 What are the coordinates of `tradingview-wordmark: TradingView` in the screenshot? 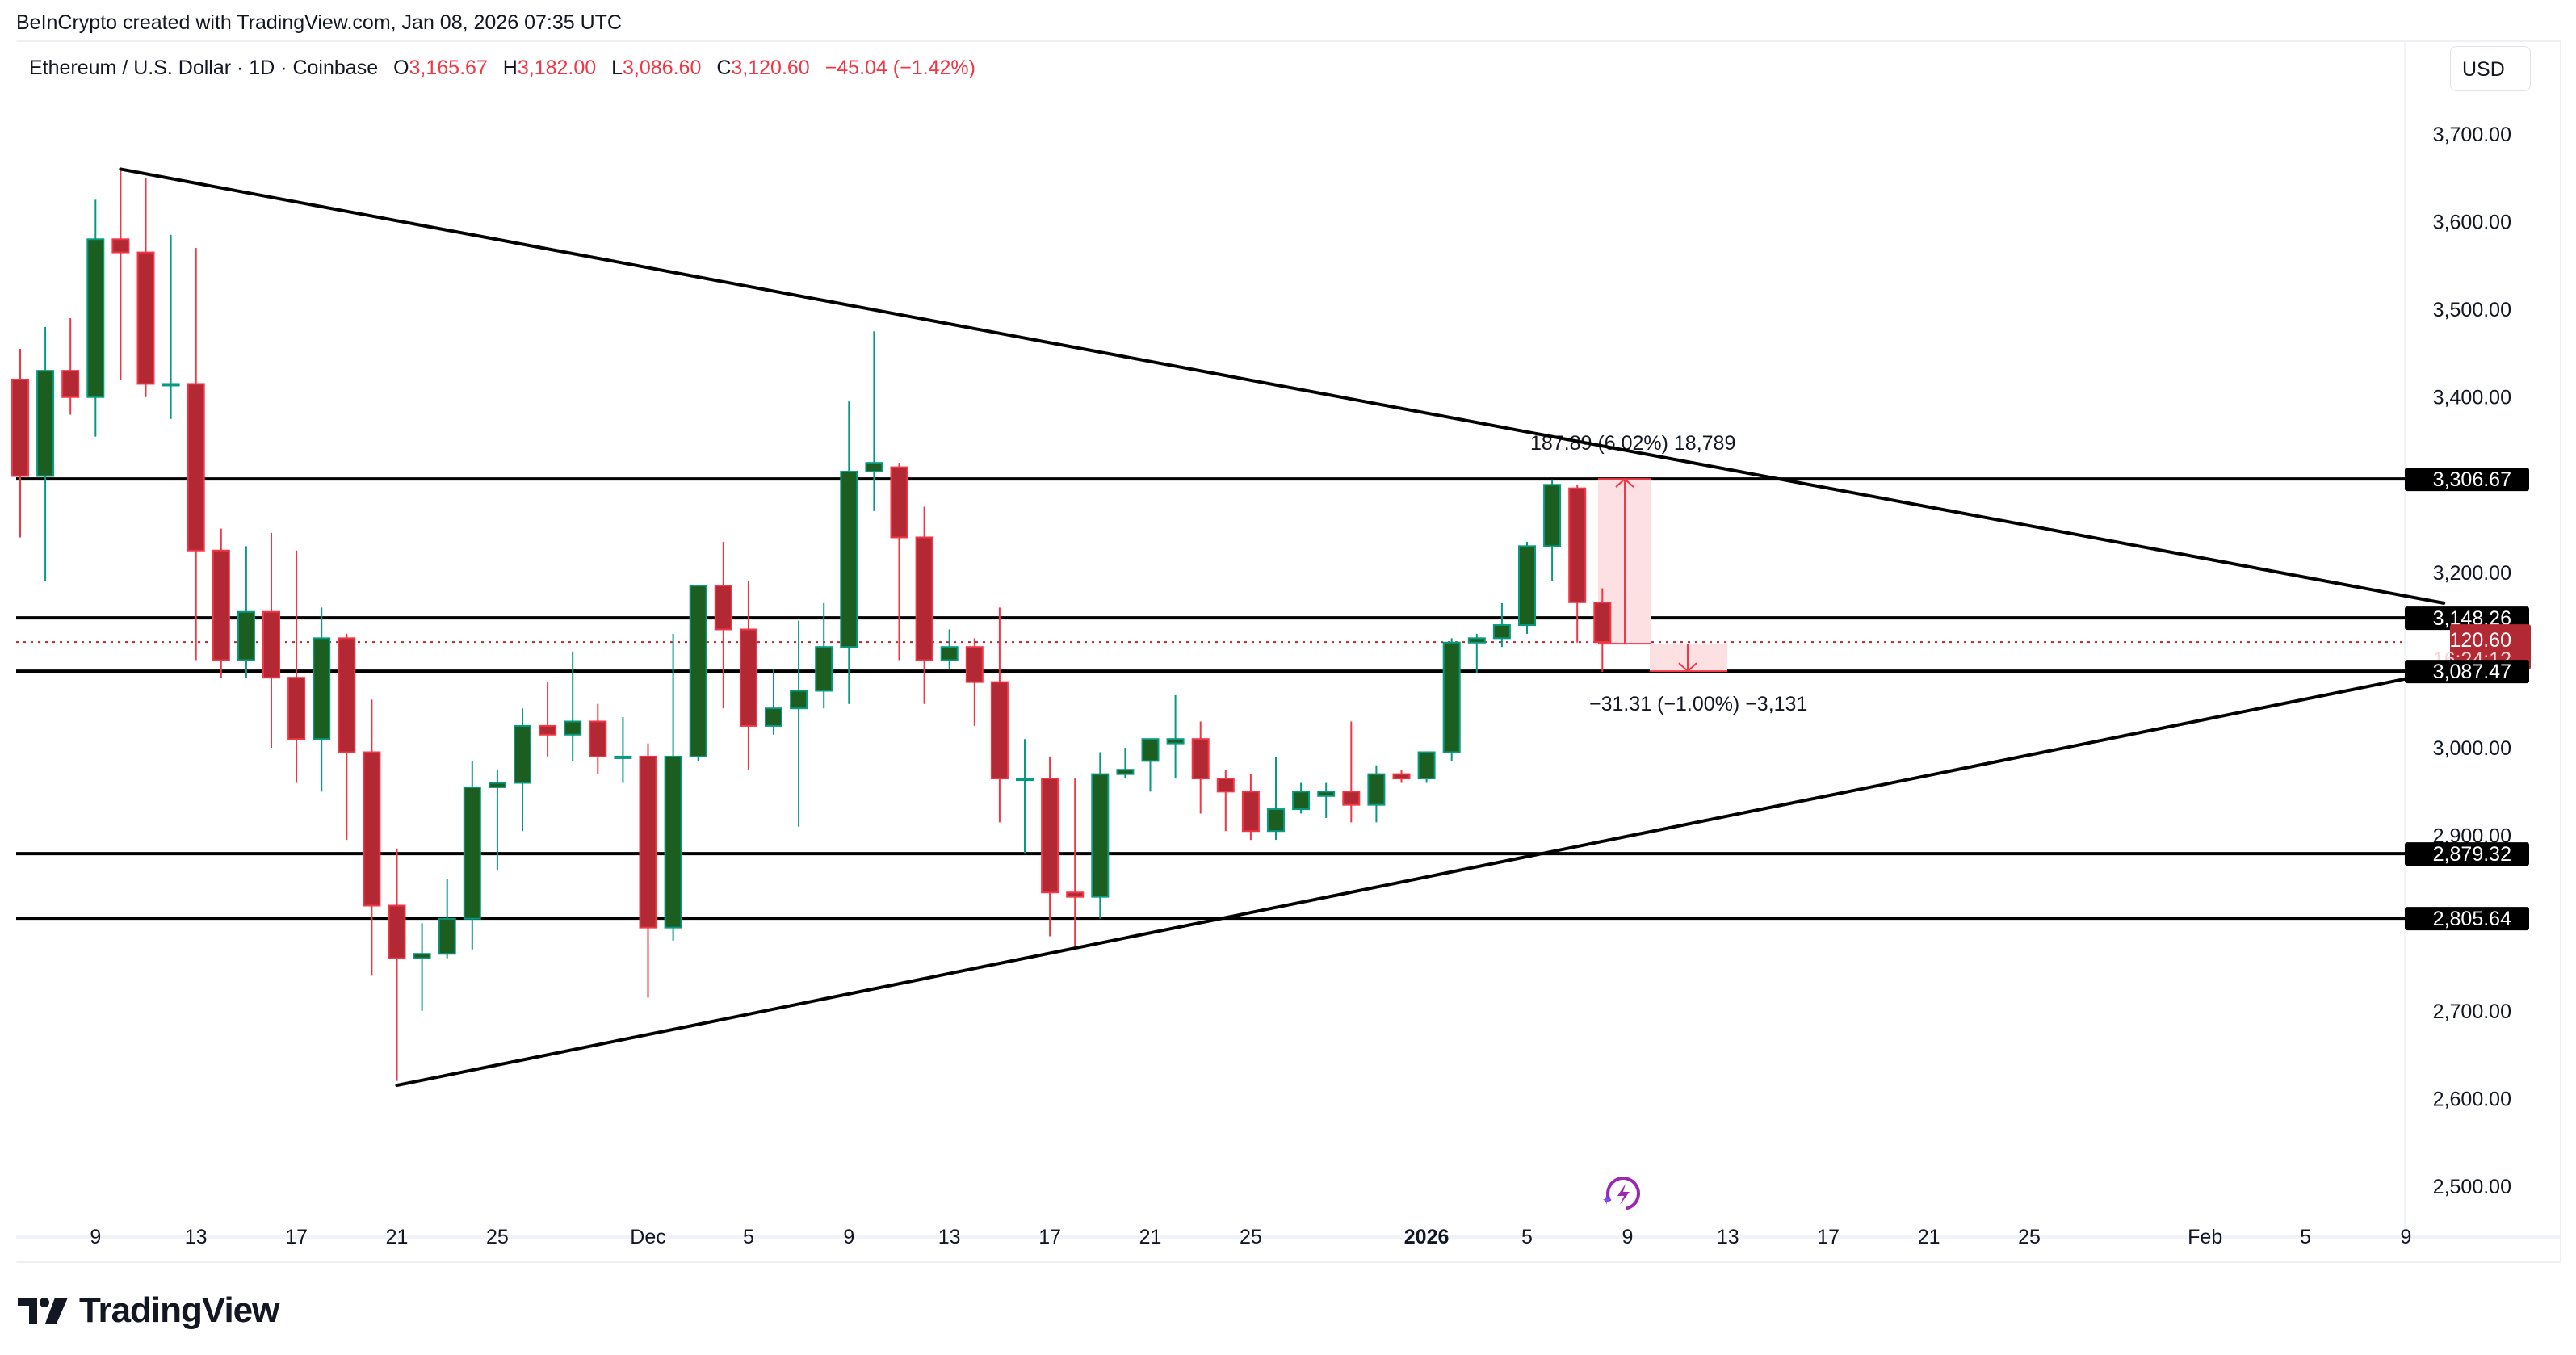 It's located at (179, 1310).